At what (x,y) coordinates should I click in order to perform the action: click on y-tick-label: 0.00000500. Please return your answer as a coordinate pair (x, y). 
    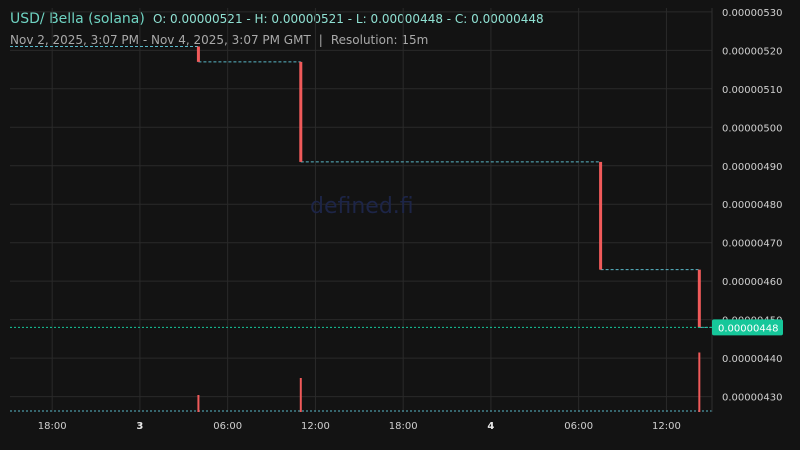
    Looking at the image, I should click on (752, 128).